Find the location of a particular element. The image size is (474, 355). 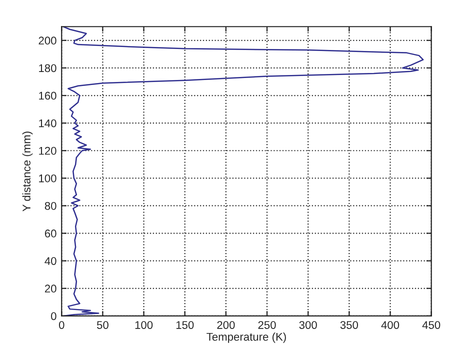

y-tick-label: 0 is located at coordinates (53, 316).